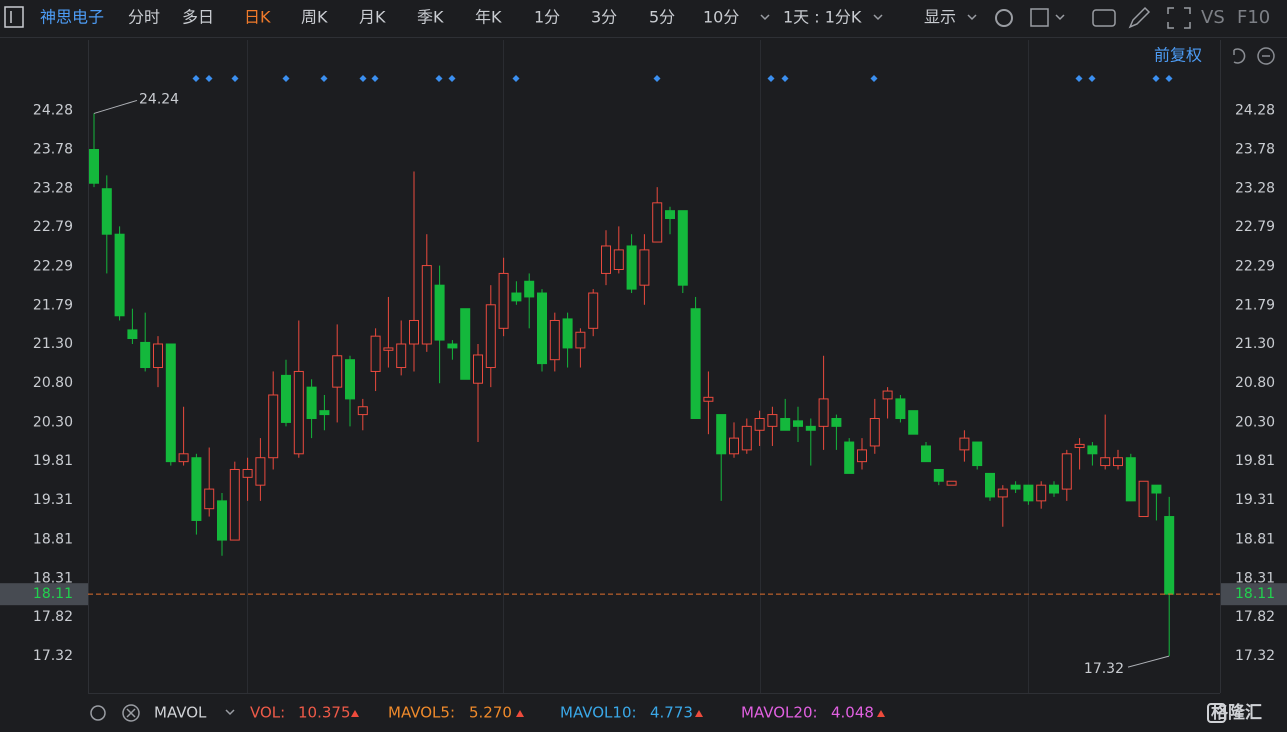  Describe the element at coordinates (1236, 712) in the screenshot. I see `watermark: 格隆汇` at that location.